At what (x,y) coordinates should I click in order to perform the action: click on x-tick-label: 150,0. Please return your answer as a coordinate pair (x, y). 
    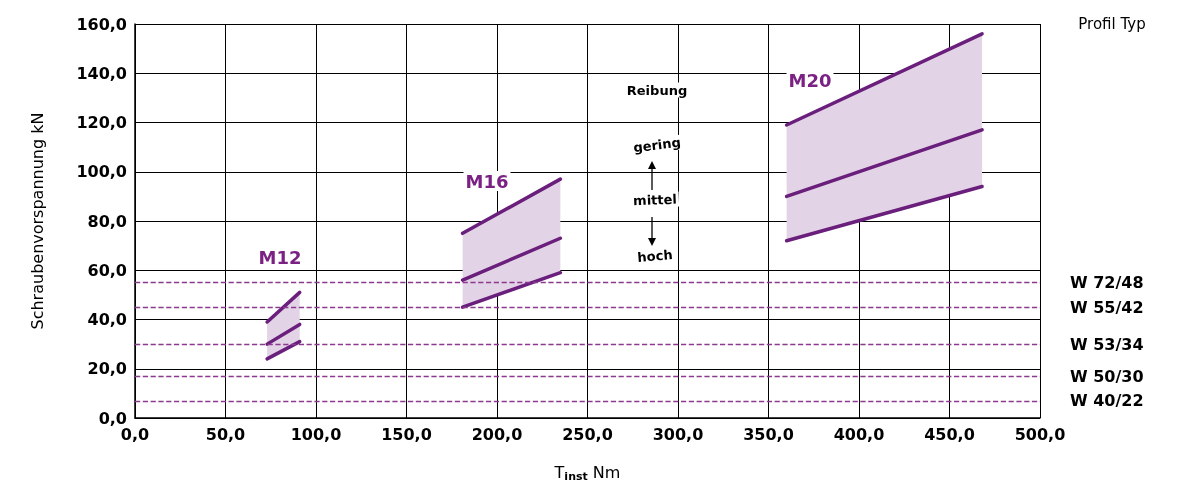
    Looking at the image, I should click on (406, 434).